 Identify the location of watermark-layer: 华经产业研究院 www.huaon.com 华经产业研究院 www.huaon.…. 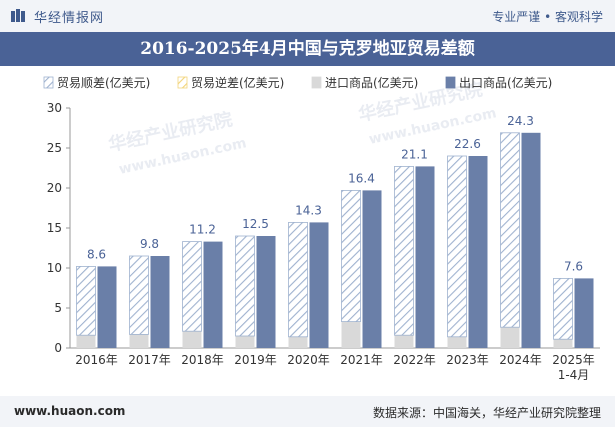
(302, 128).